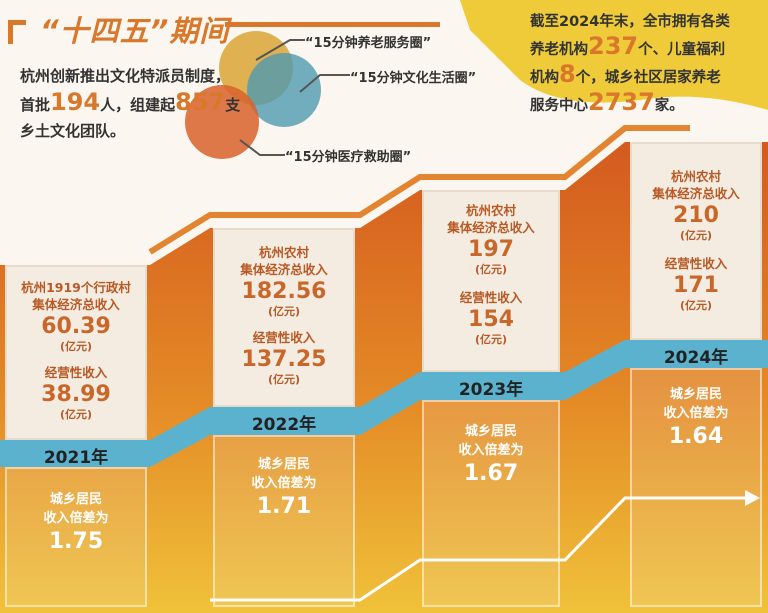  Describe the element at coordinates (284, 521) in the screenshot. I see `gap-panel-2022` at that location.